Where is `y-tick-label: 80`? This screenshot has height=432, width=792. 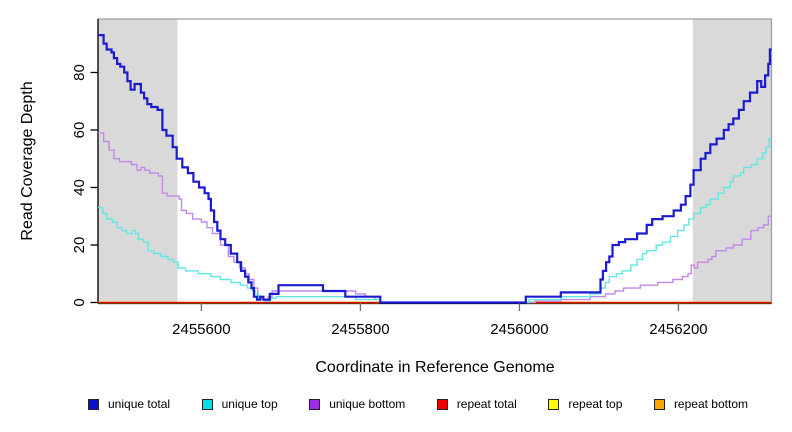 y-tick-label: 80 is located at coordinates (79, 72).